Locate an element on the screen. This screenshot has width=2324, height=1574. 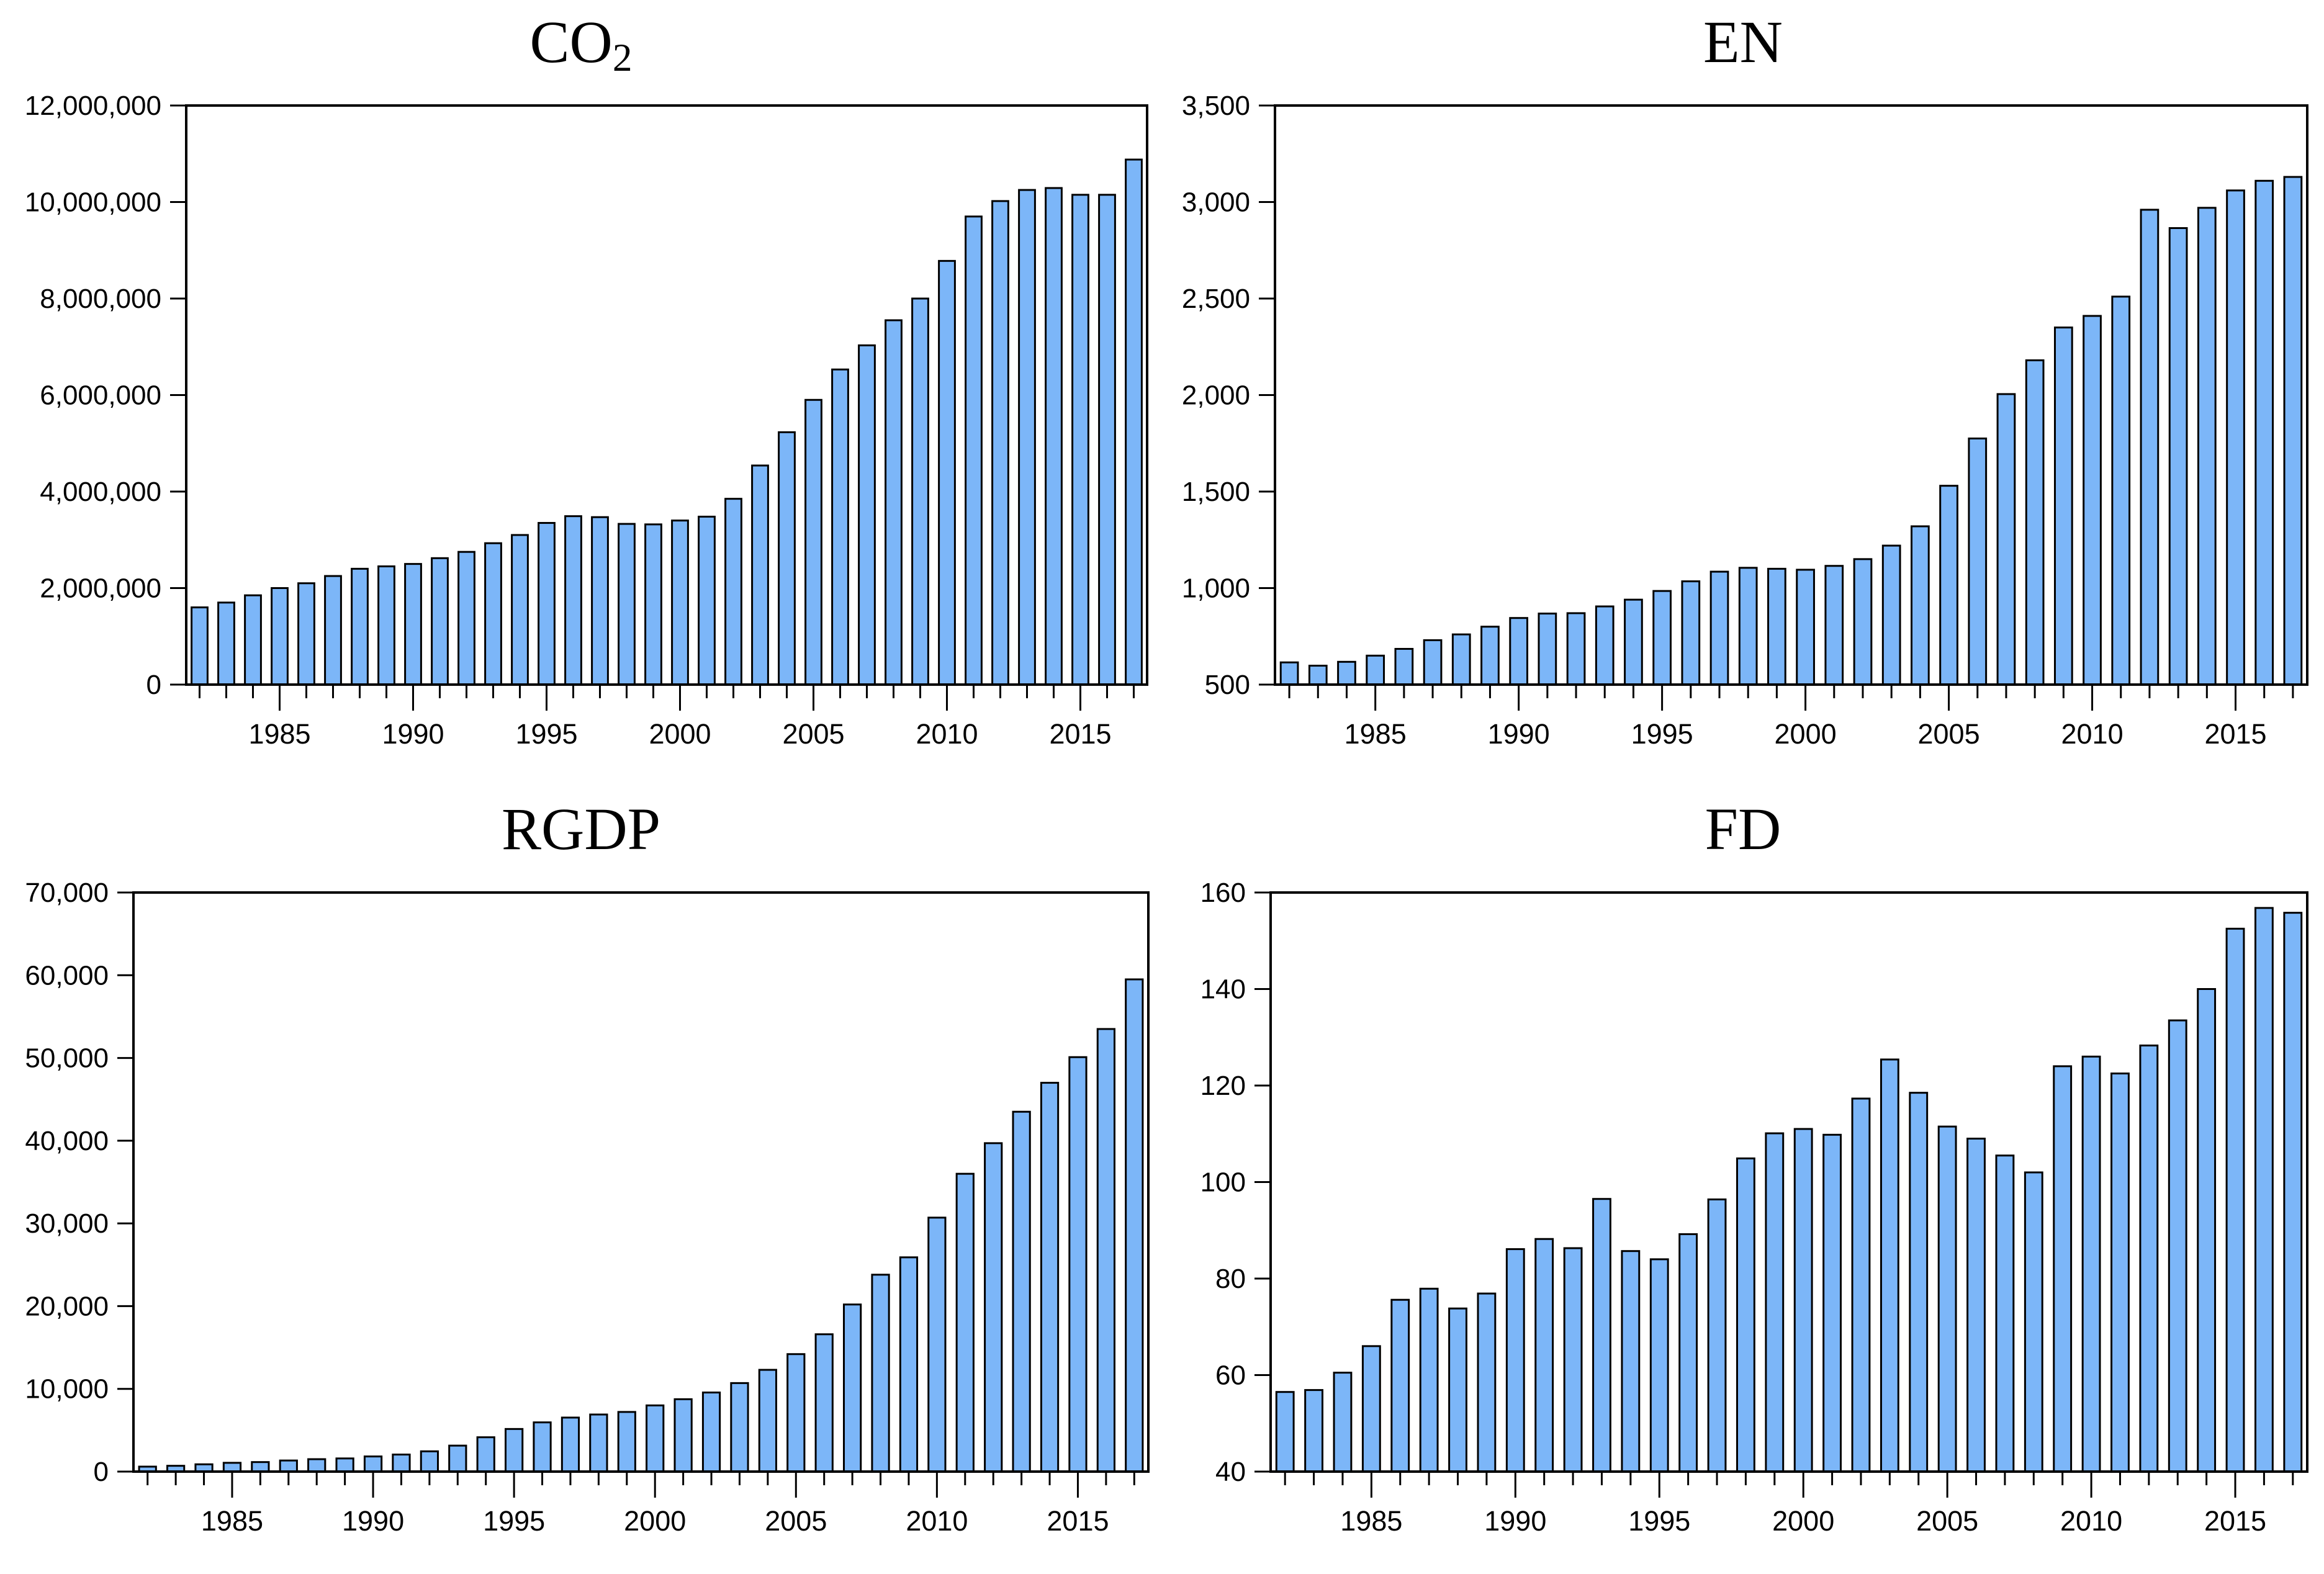
bar-1983 is located at coordinates (1318, 675).